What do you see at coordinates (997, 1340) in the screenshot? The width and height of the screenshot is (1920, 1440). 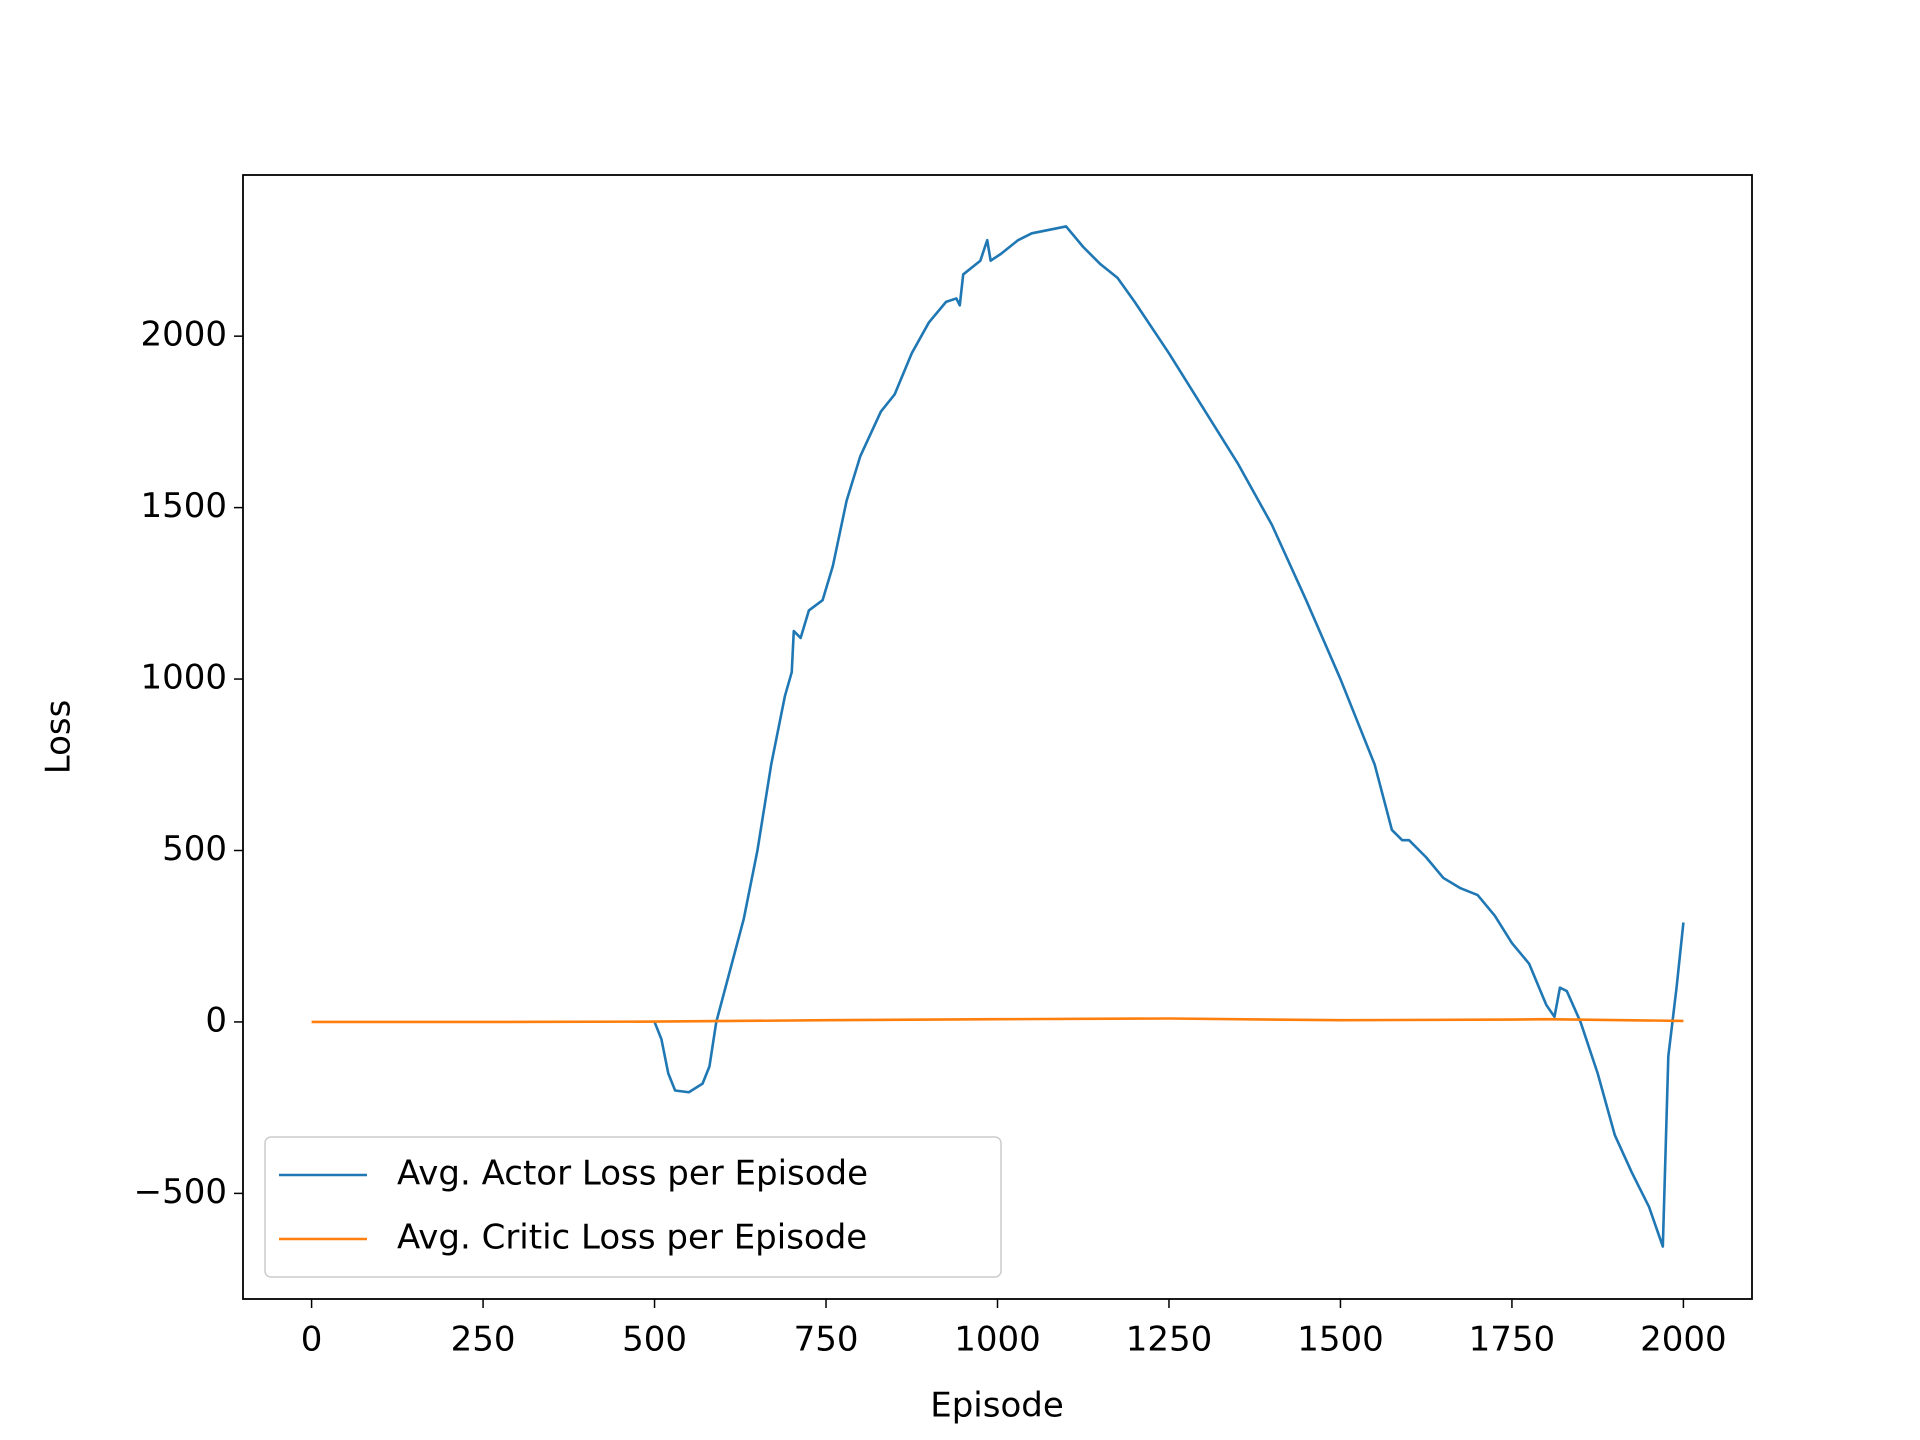 I see `x-tick-label: 1000` at bounding box center [997, 1340].